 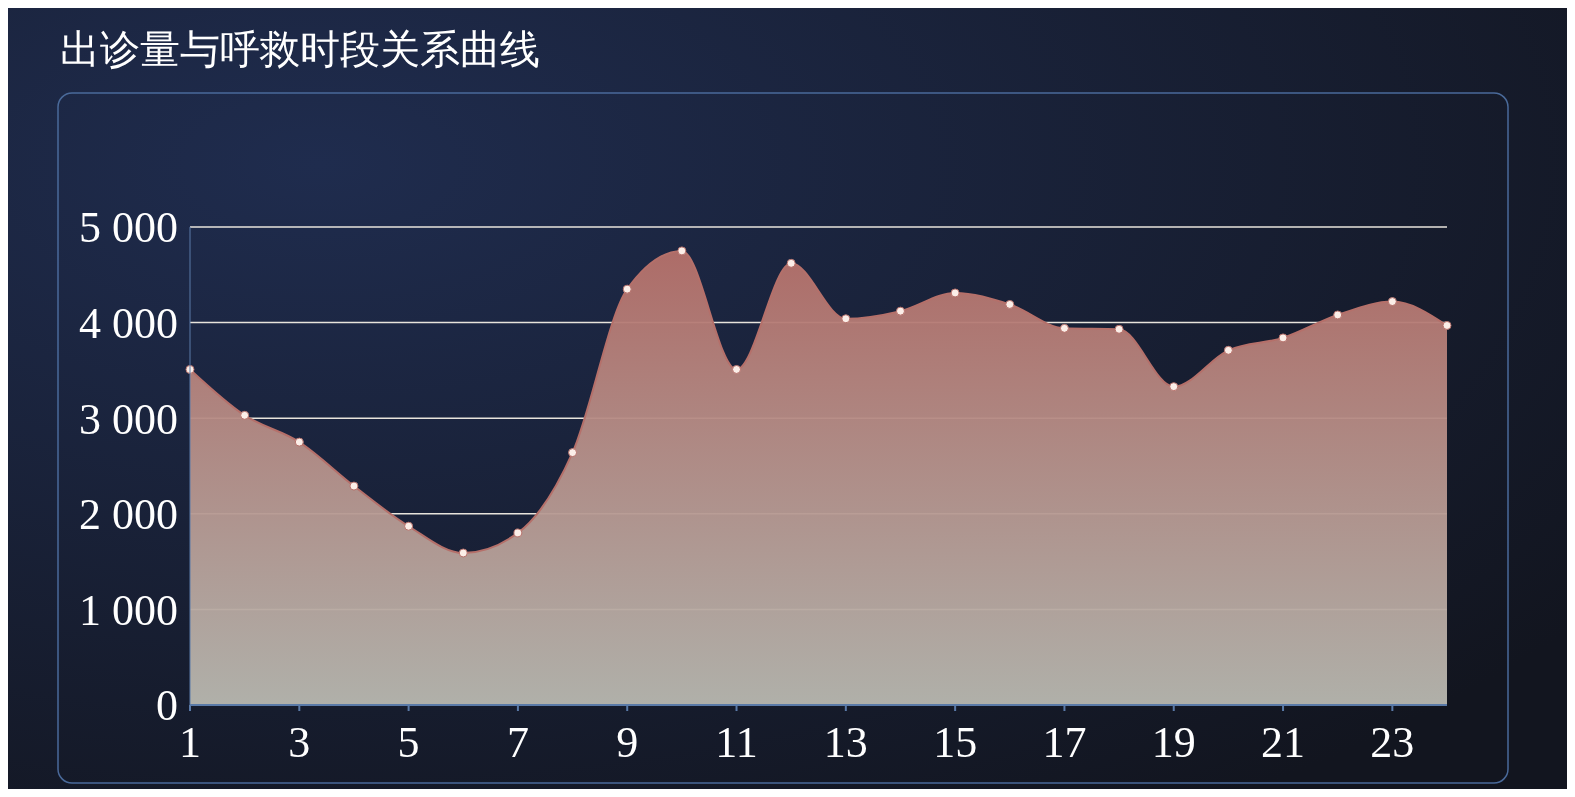 I want to click on x-tick-label: 5, so click(x=408, y=742).